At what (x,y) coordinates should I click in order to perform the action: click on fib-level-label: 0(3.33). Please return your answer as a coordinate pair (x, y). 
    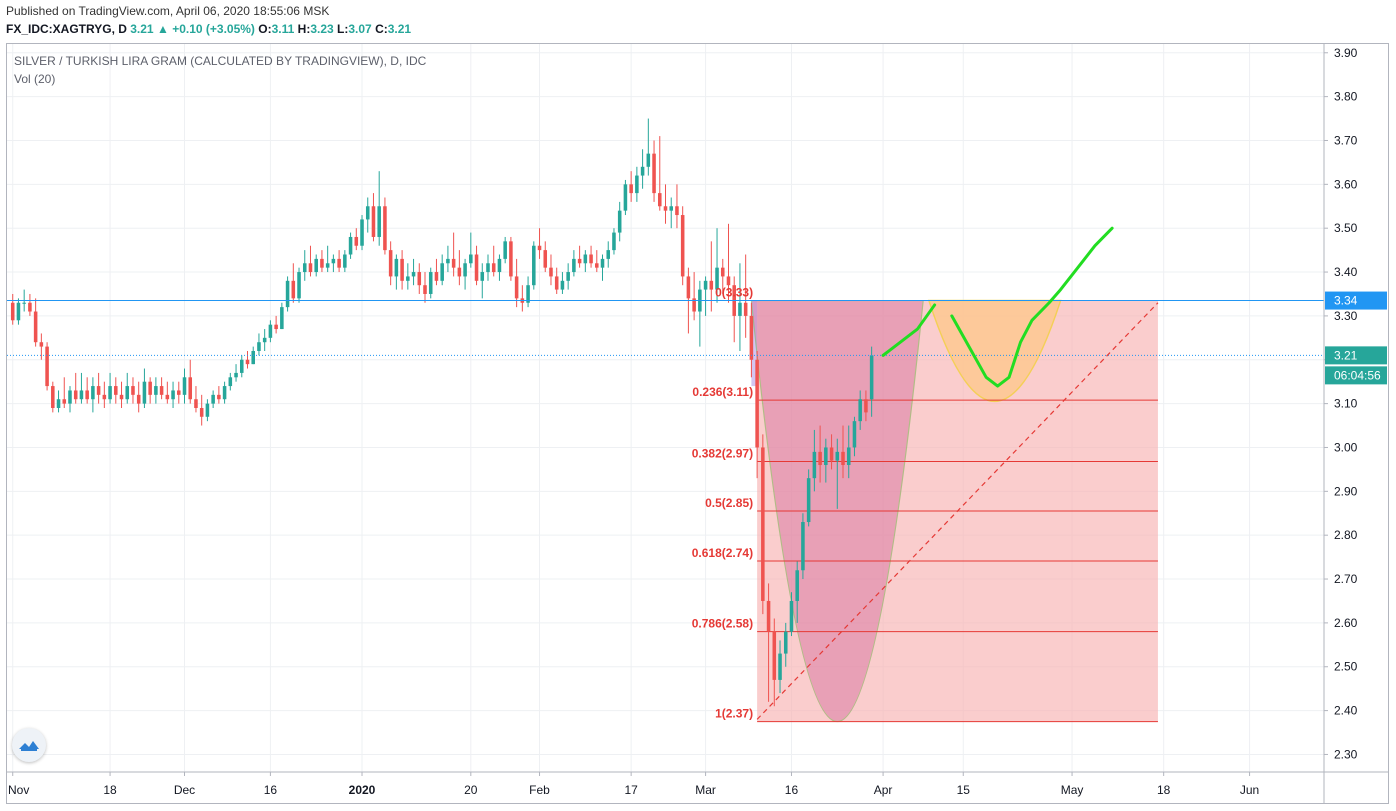
    Looking at the image, I should click on (734, 293).